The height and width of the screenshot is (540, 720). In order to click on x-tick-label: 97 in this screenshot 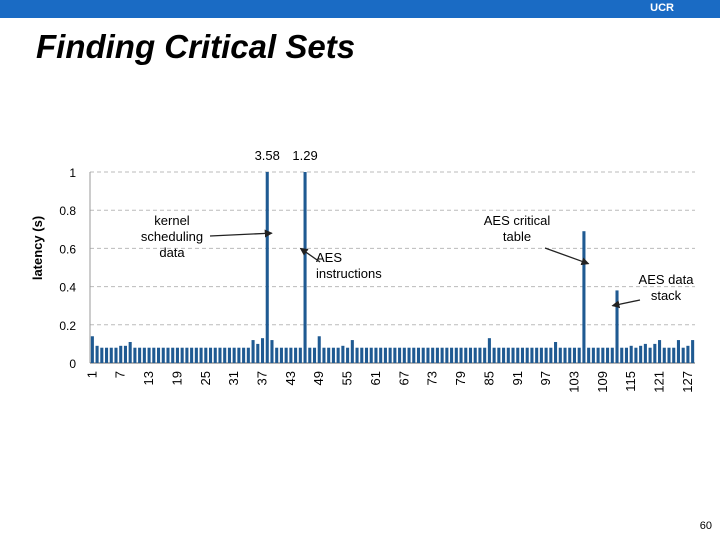, I will do `click(545, 378)`.